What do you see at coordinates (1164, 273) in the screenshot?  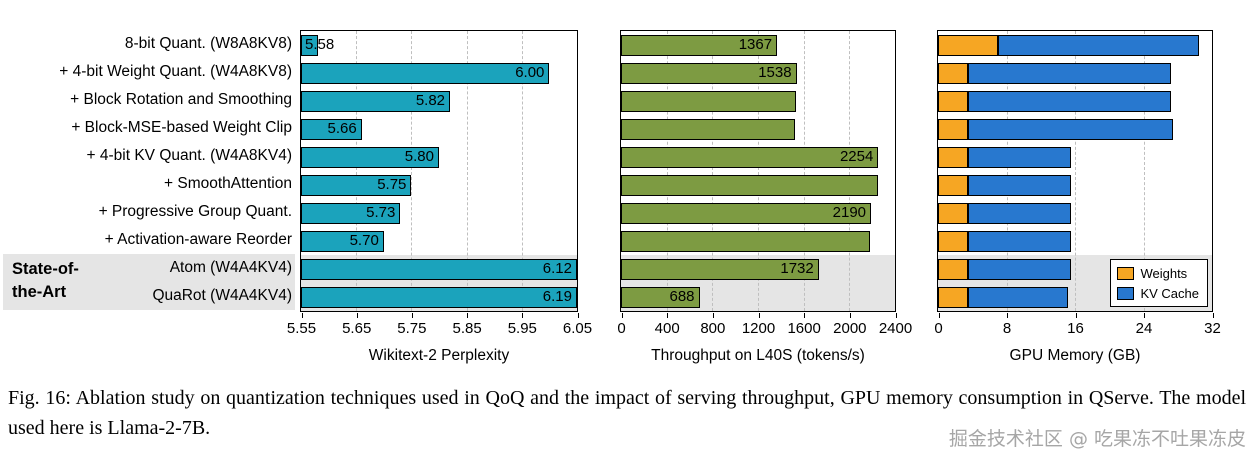 I see `legend-label-weights: Weights` at bounding box center [1164, 273].